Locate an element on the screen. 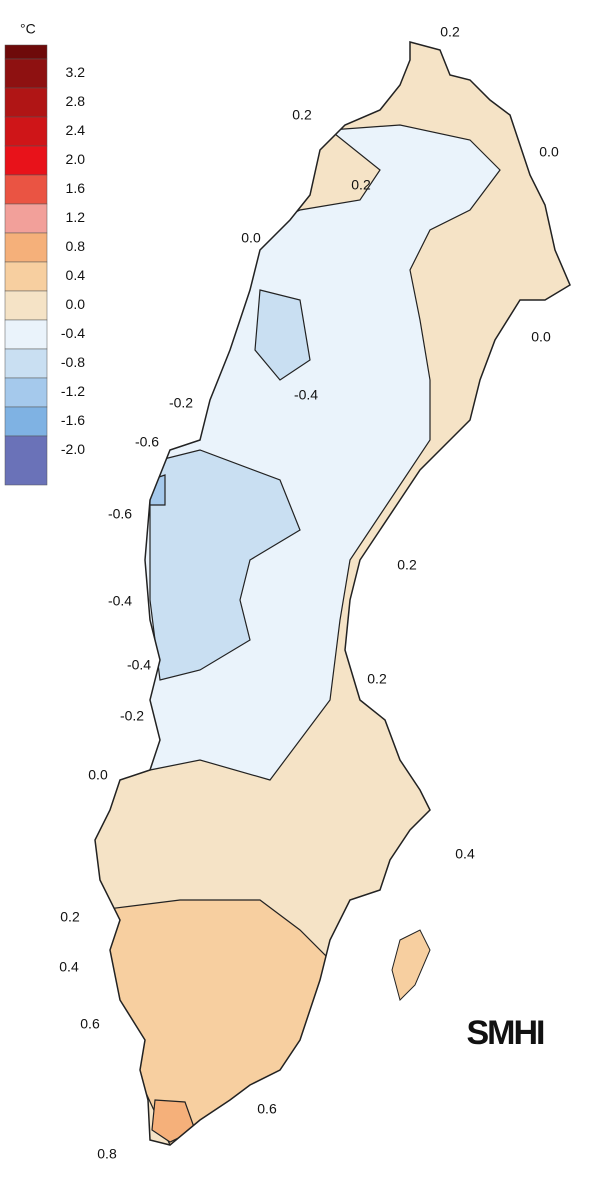 Image resolution: width=600 pixels, height=1200 pixels. legend-label: 2.4 is located at coordinates (76, 130).